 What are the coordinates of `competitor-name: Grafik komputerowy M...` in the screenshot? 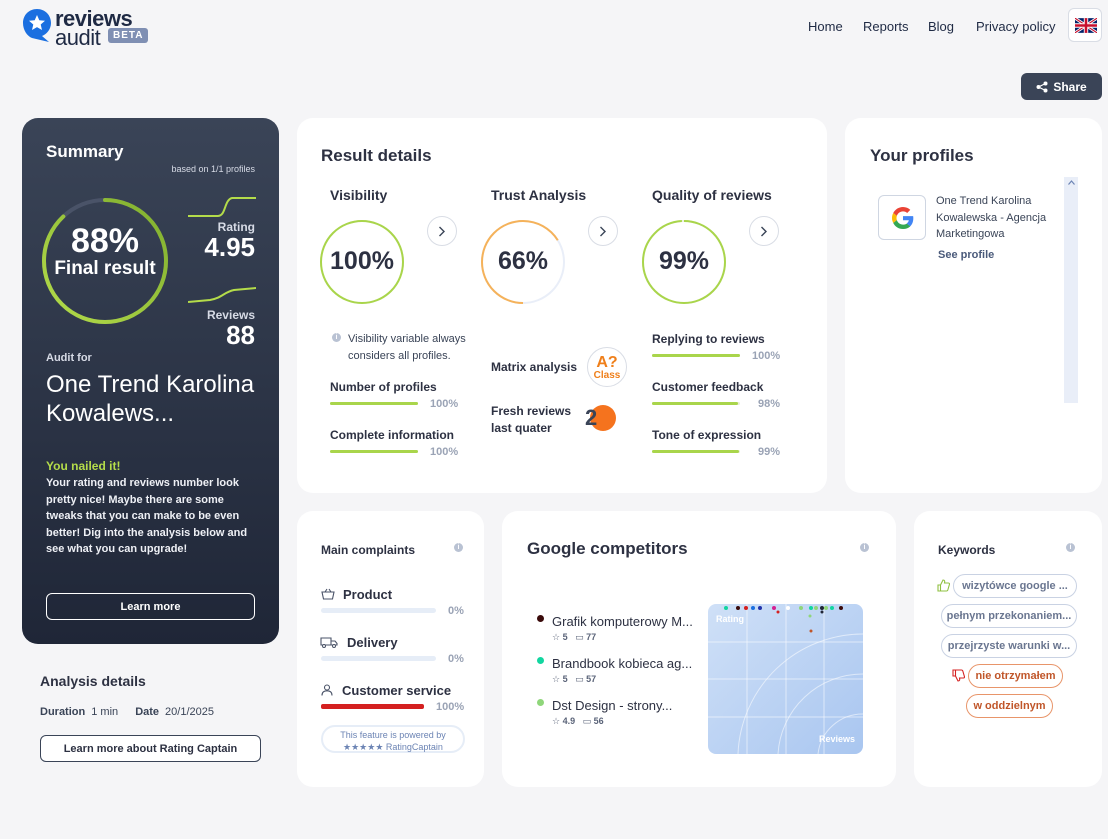 It's located at (622, 621).